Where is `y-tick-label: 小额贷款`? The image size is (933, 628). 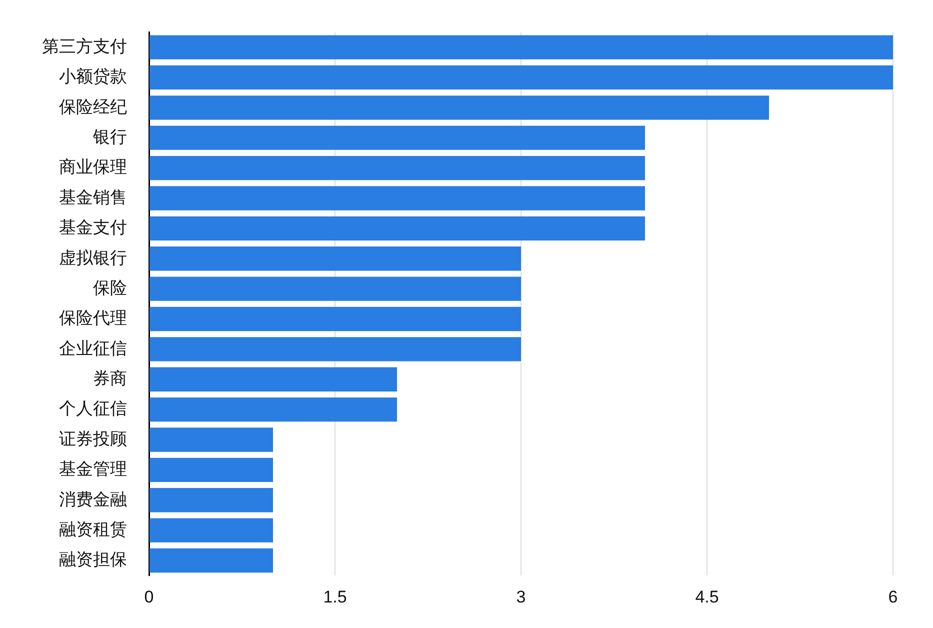 y-tick-label: 小额贷款 is located at coordinates (93, 76).